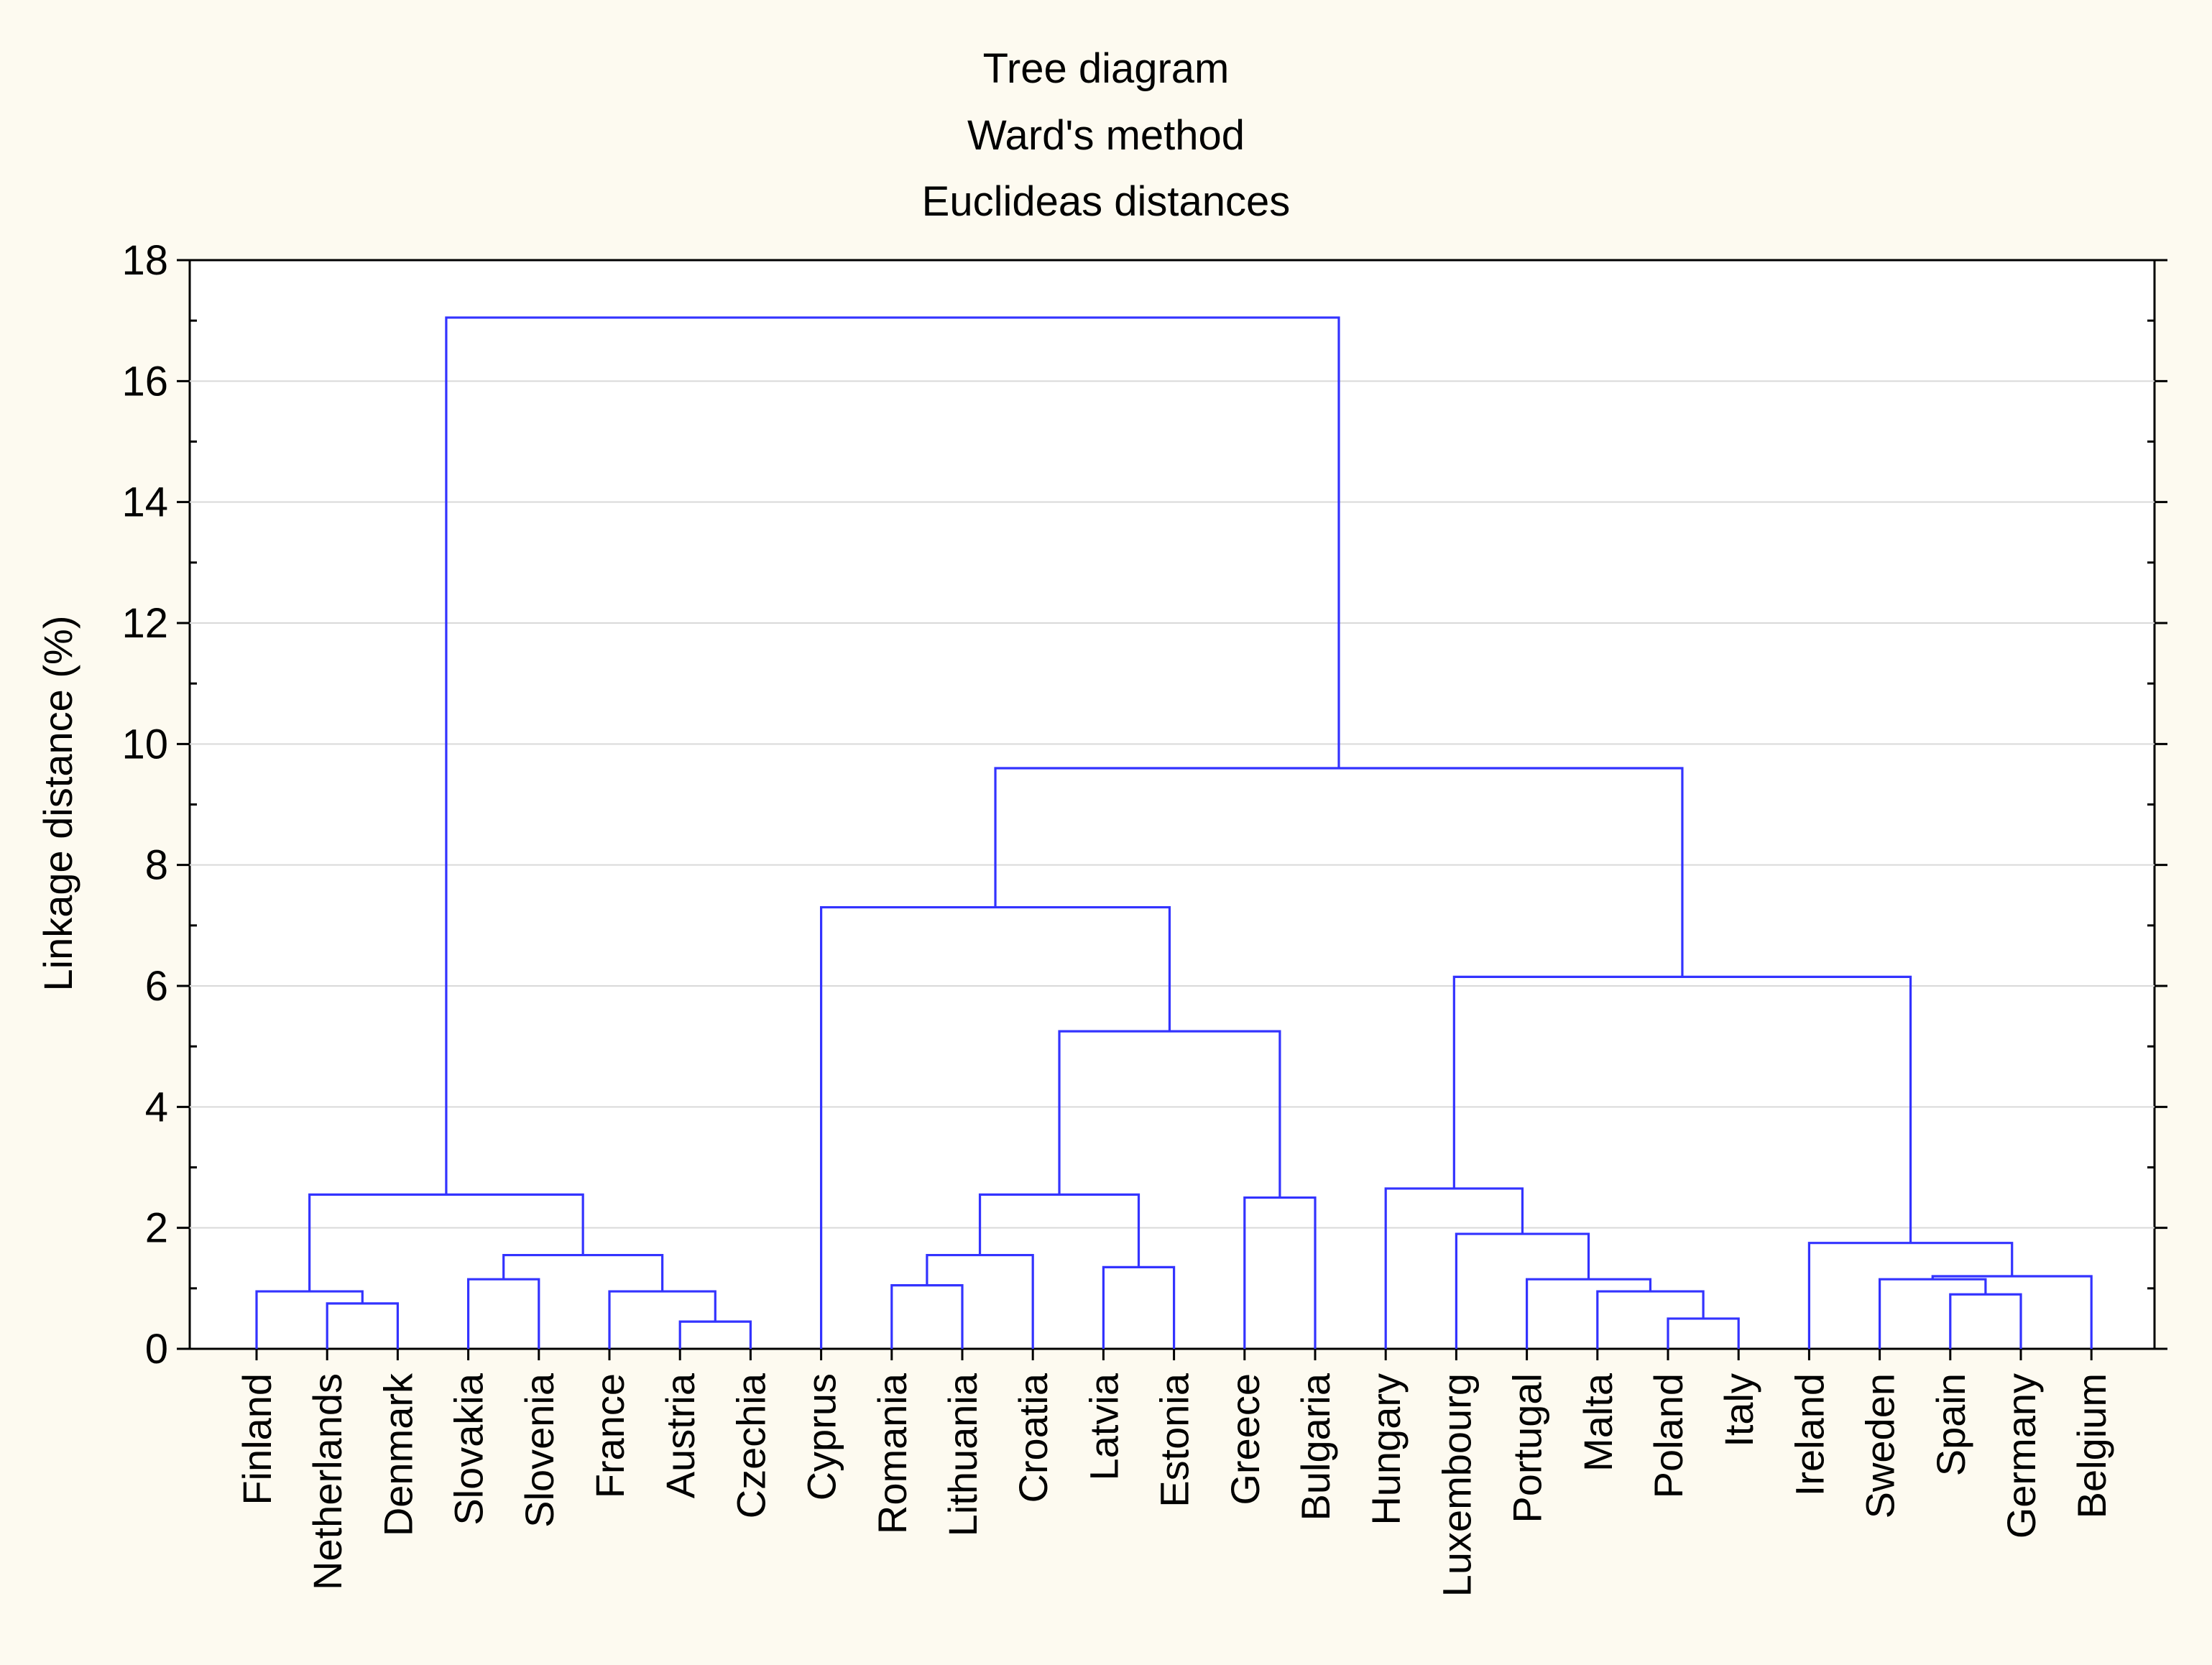  What do you see at coordinates (927, 1316) in the screenshot?
I see `dendrogram-link-m8` at bounding box center [927, 1316].